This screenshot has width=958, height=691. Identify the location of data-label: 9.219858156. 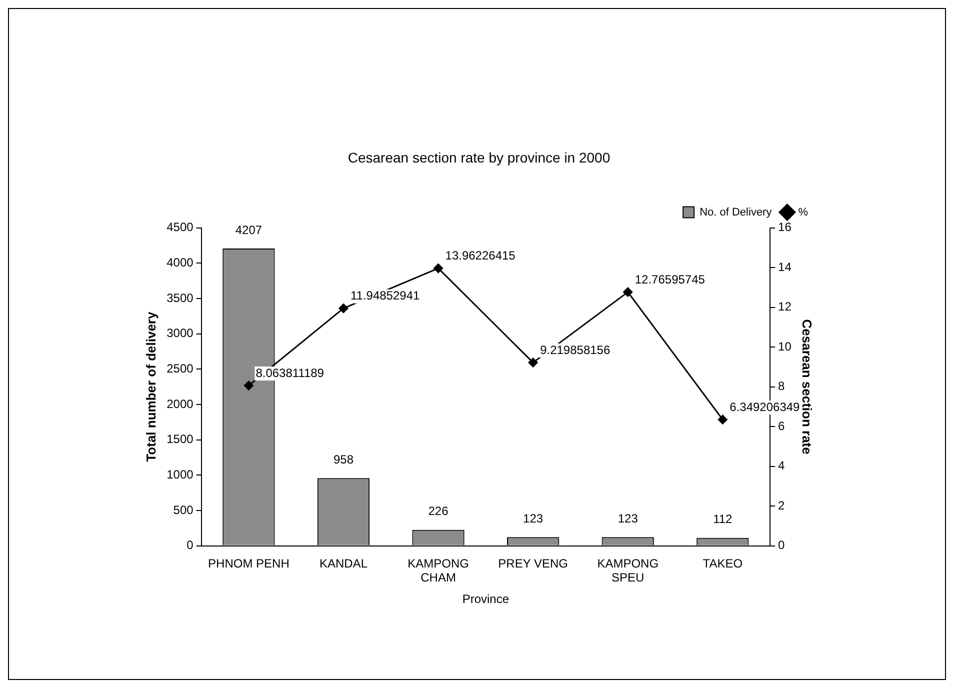
(575, 349).